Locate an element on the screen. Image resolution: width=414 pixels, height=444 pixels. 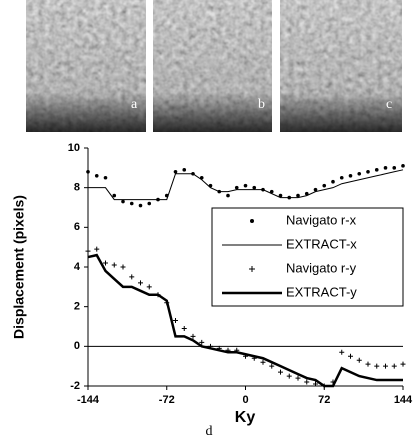
image-b is located at coordinates (212, 66).